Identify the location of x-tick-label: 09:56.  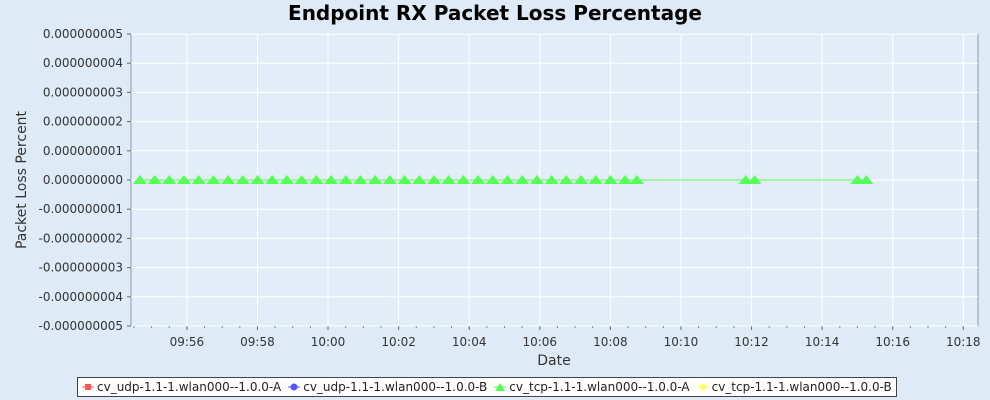
(187, 342).